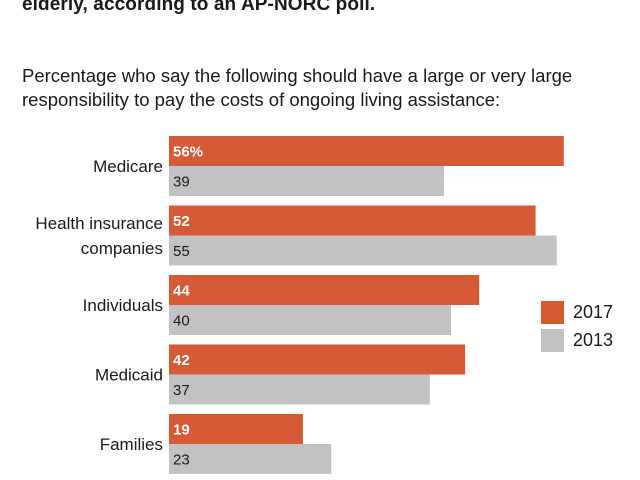 The height and width of the screenshot is (480, 640). I want to click on legend-label-2017: 2017, so click(593, 311).